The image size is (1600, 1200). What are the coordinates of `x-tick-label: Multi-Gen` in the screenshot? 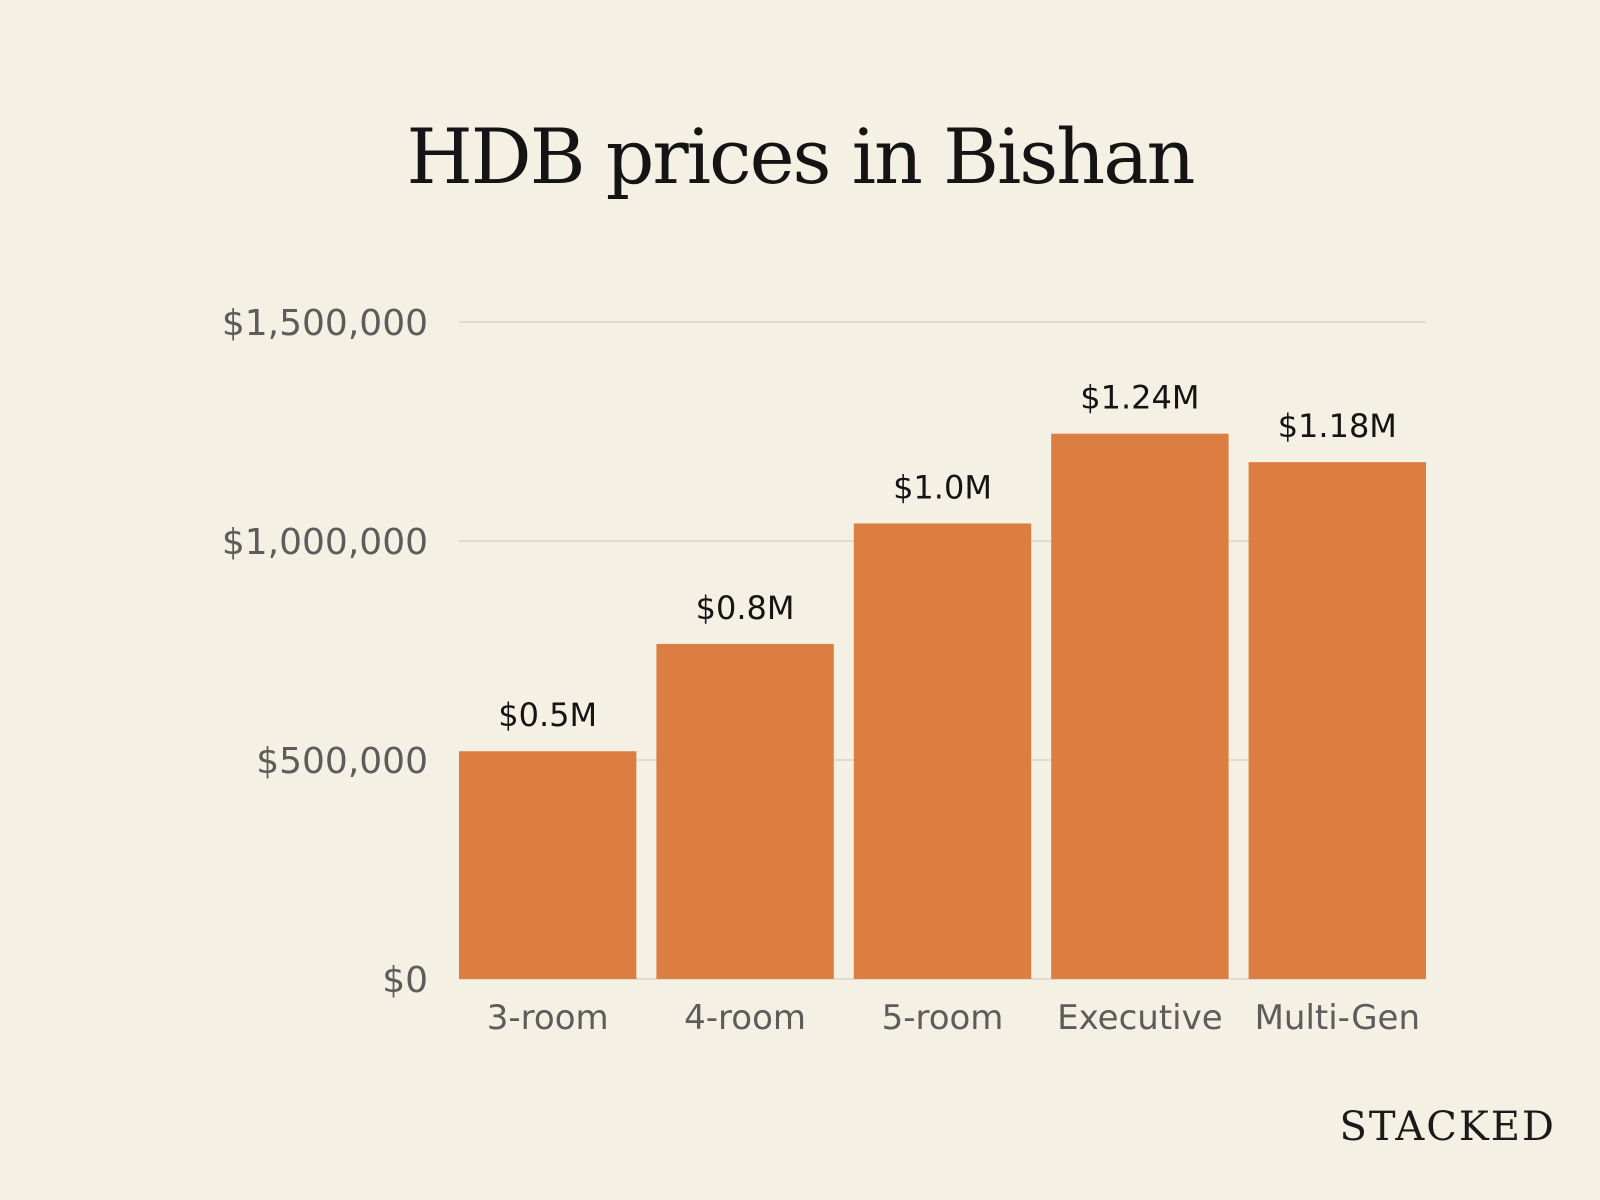 It's located at (1337, 1018).